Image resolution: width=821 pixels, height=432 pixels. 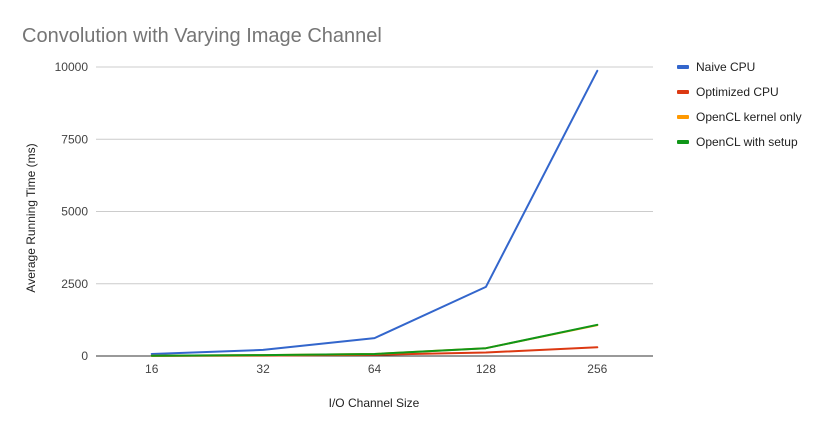 I want to click on x-tick-label: 16, so click(x=152, y=369).